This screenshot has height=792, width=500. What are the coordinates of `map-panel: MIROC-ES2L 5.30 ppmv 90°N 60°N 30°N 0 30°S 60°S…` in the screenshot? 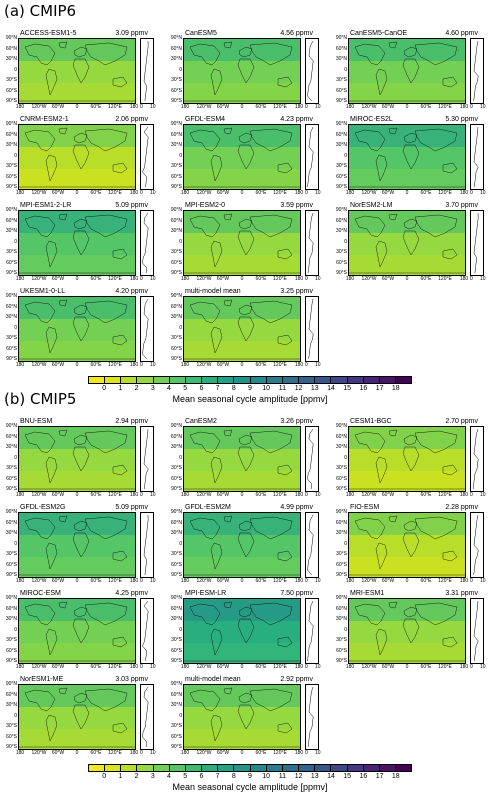 It's located at (411, 159).